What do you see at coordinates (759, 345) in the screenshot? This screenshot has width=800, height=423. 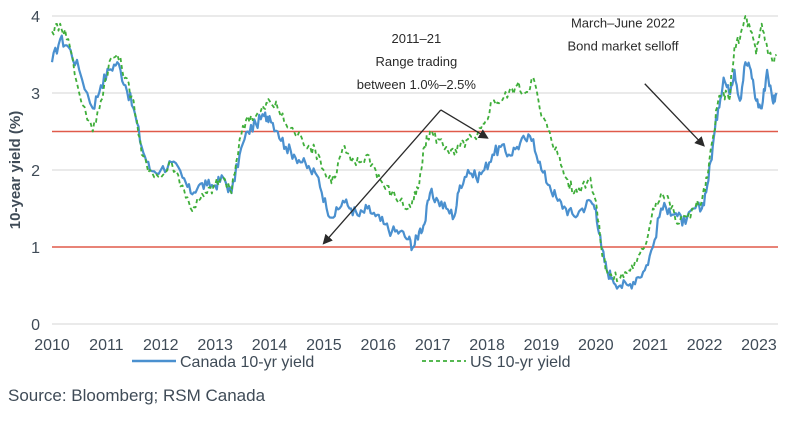 I see `x-tick-label-2023: 2023` at bounding box center [759, 345].